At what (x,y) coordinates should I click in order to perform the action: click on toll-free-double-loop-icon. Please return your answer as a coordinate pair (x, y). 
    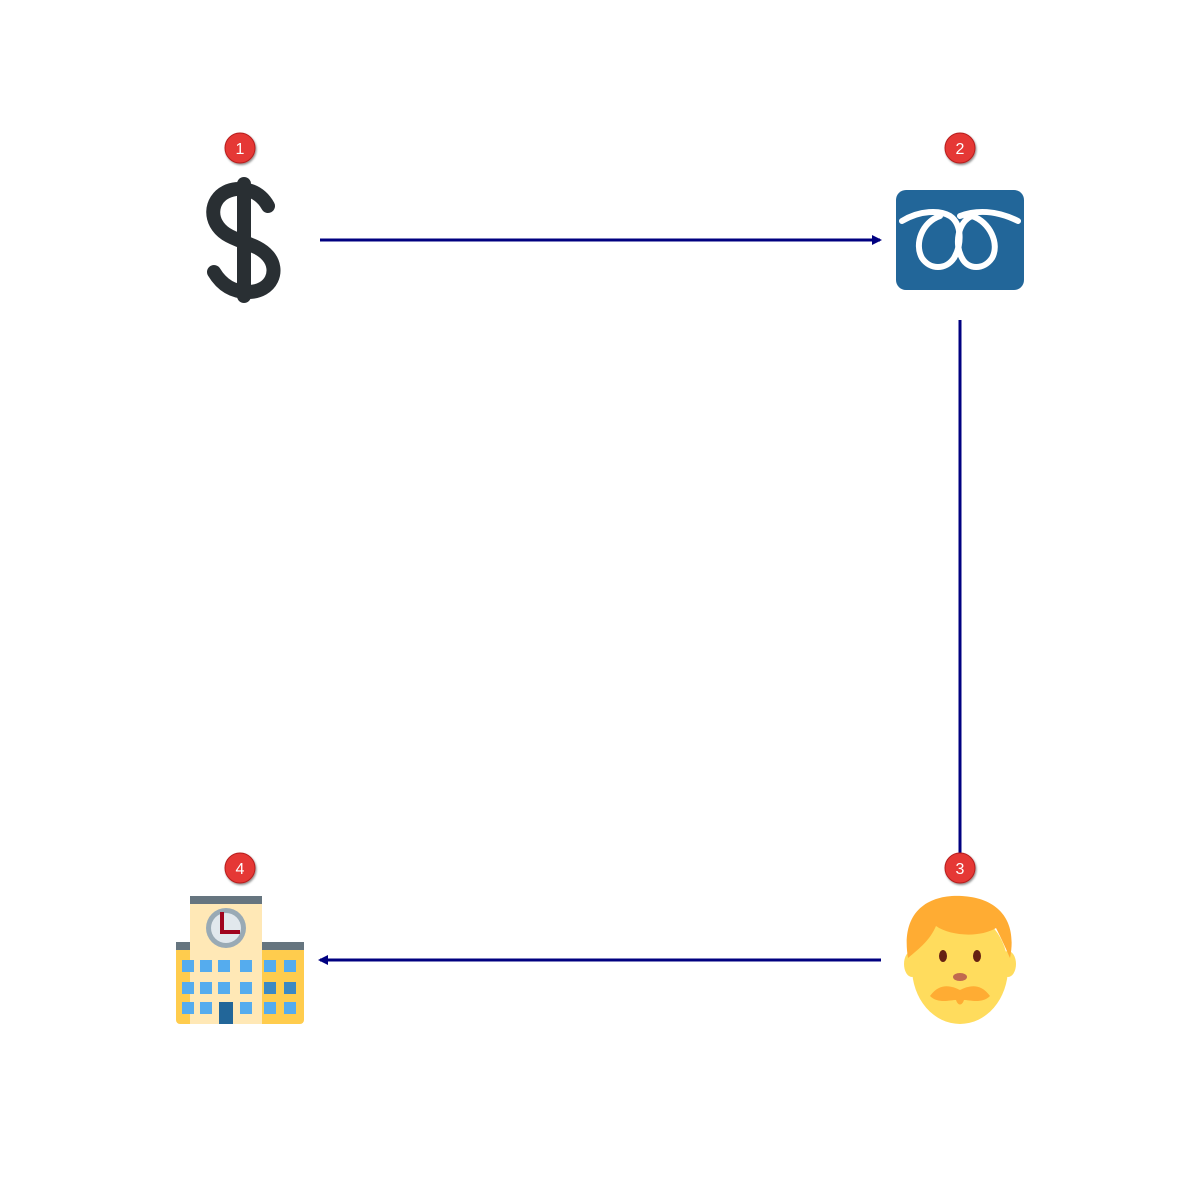
    Looking at the image, I should click on (960, 240).